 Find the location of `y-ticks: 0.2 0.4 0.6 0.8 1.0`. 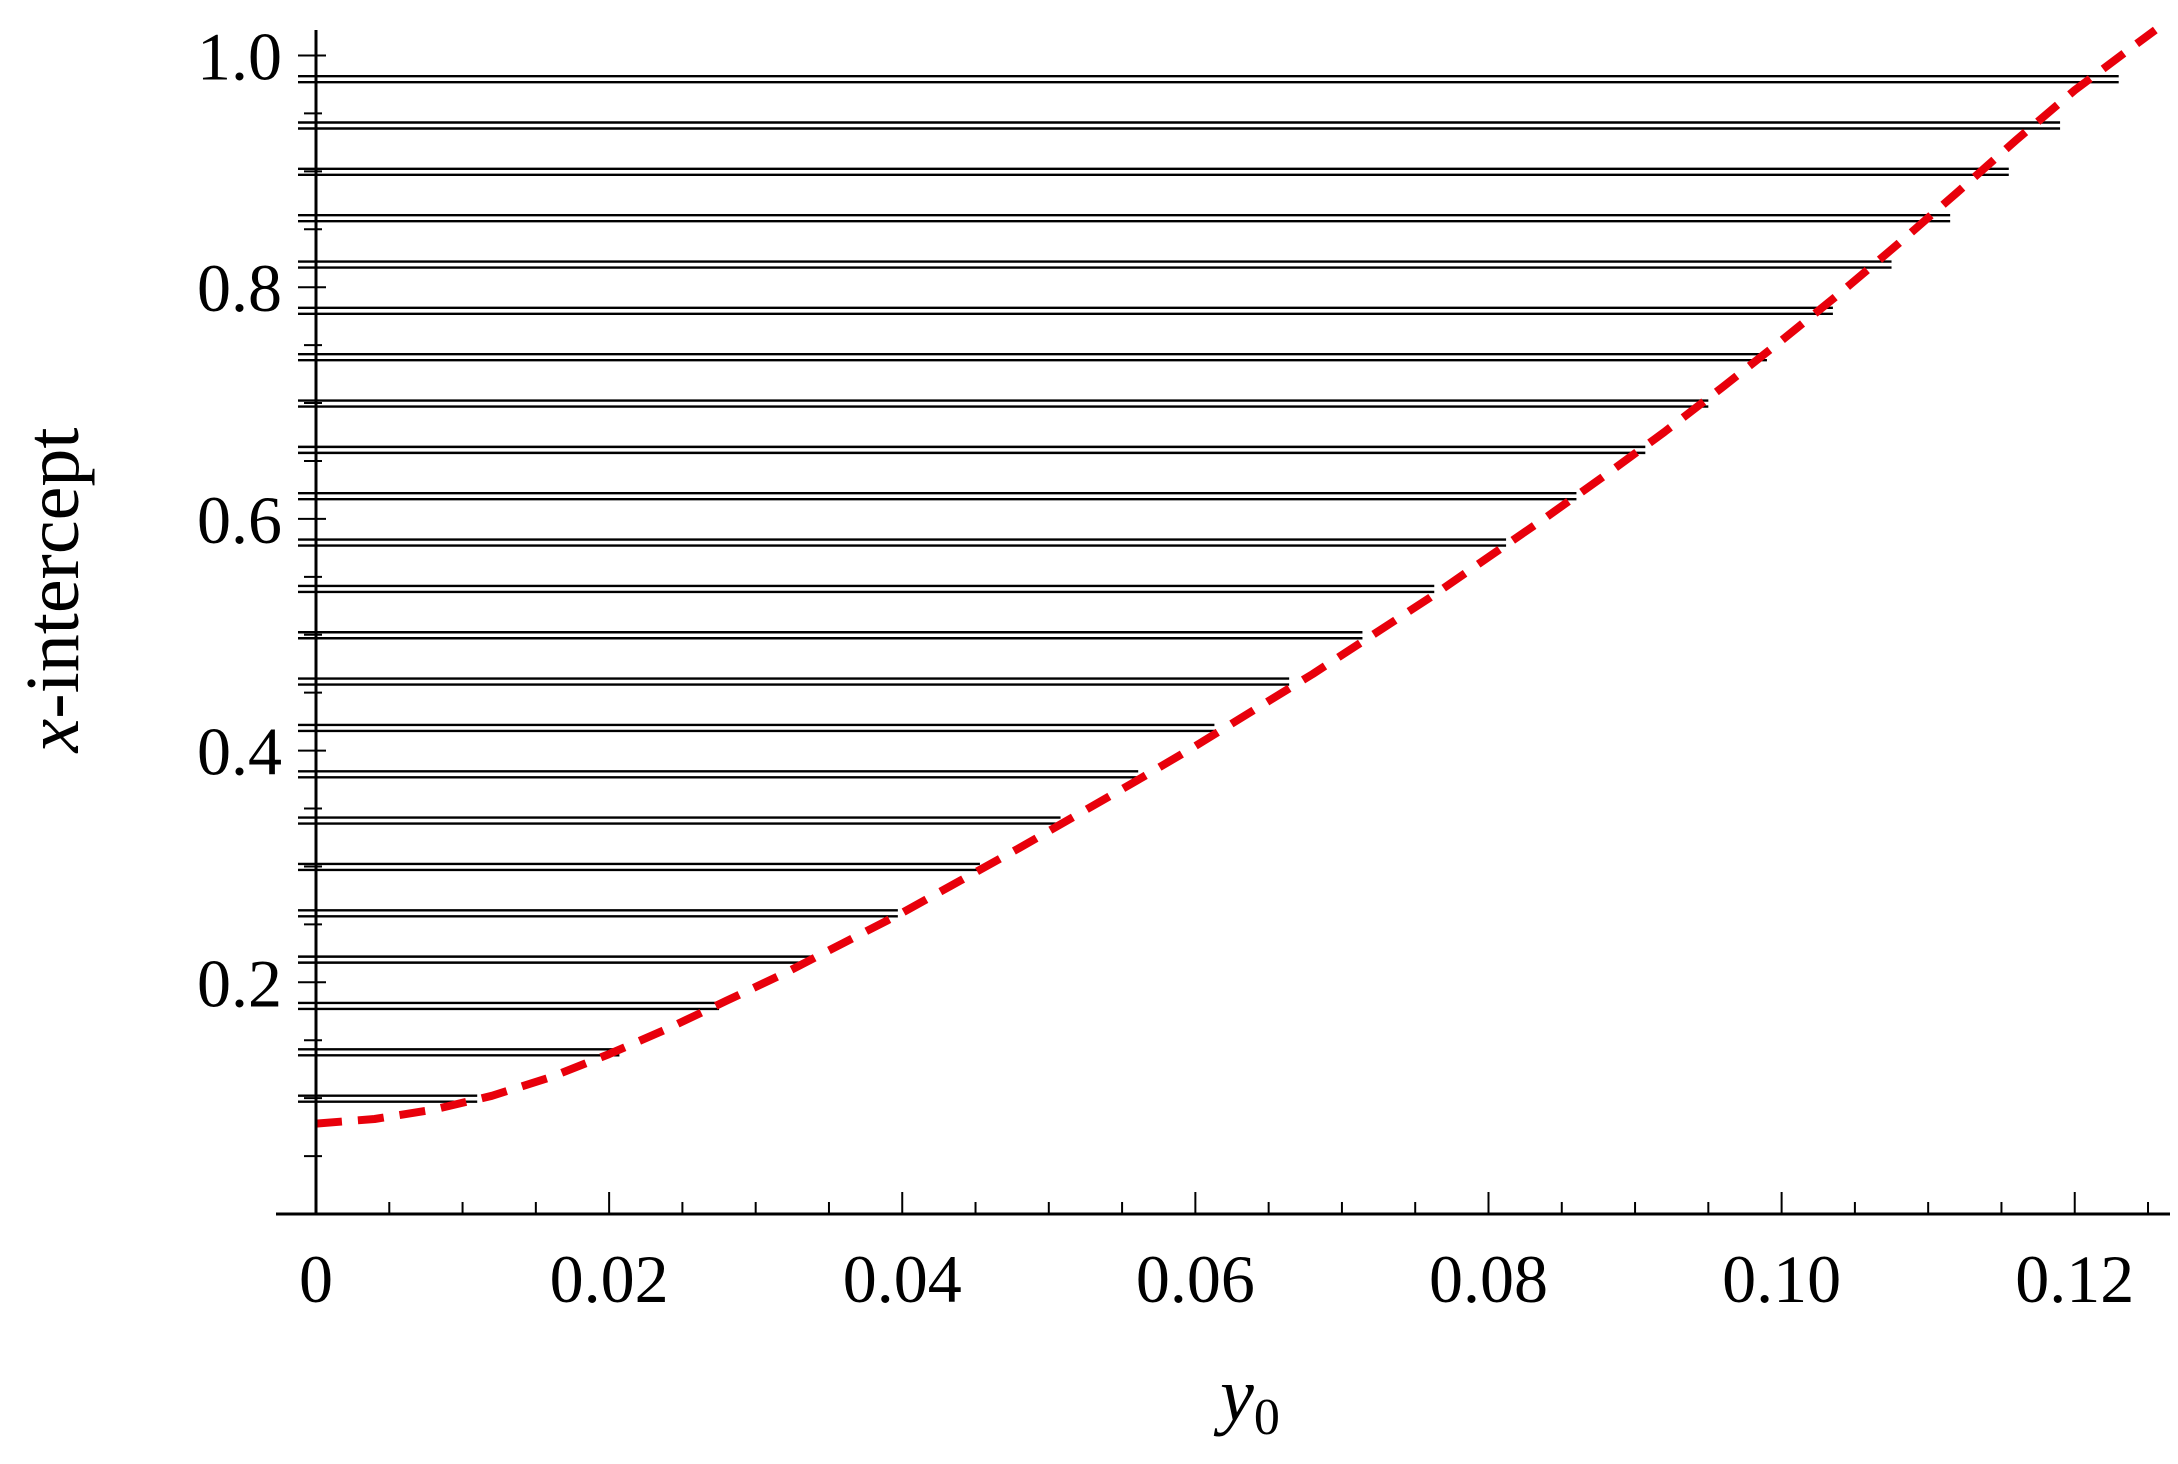

y-ticks: 0.2 0.4 0.6 0.8 1.0 is located at coordinates (261, 588).